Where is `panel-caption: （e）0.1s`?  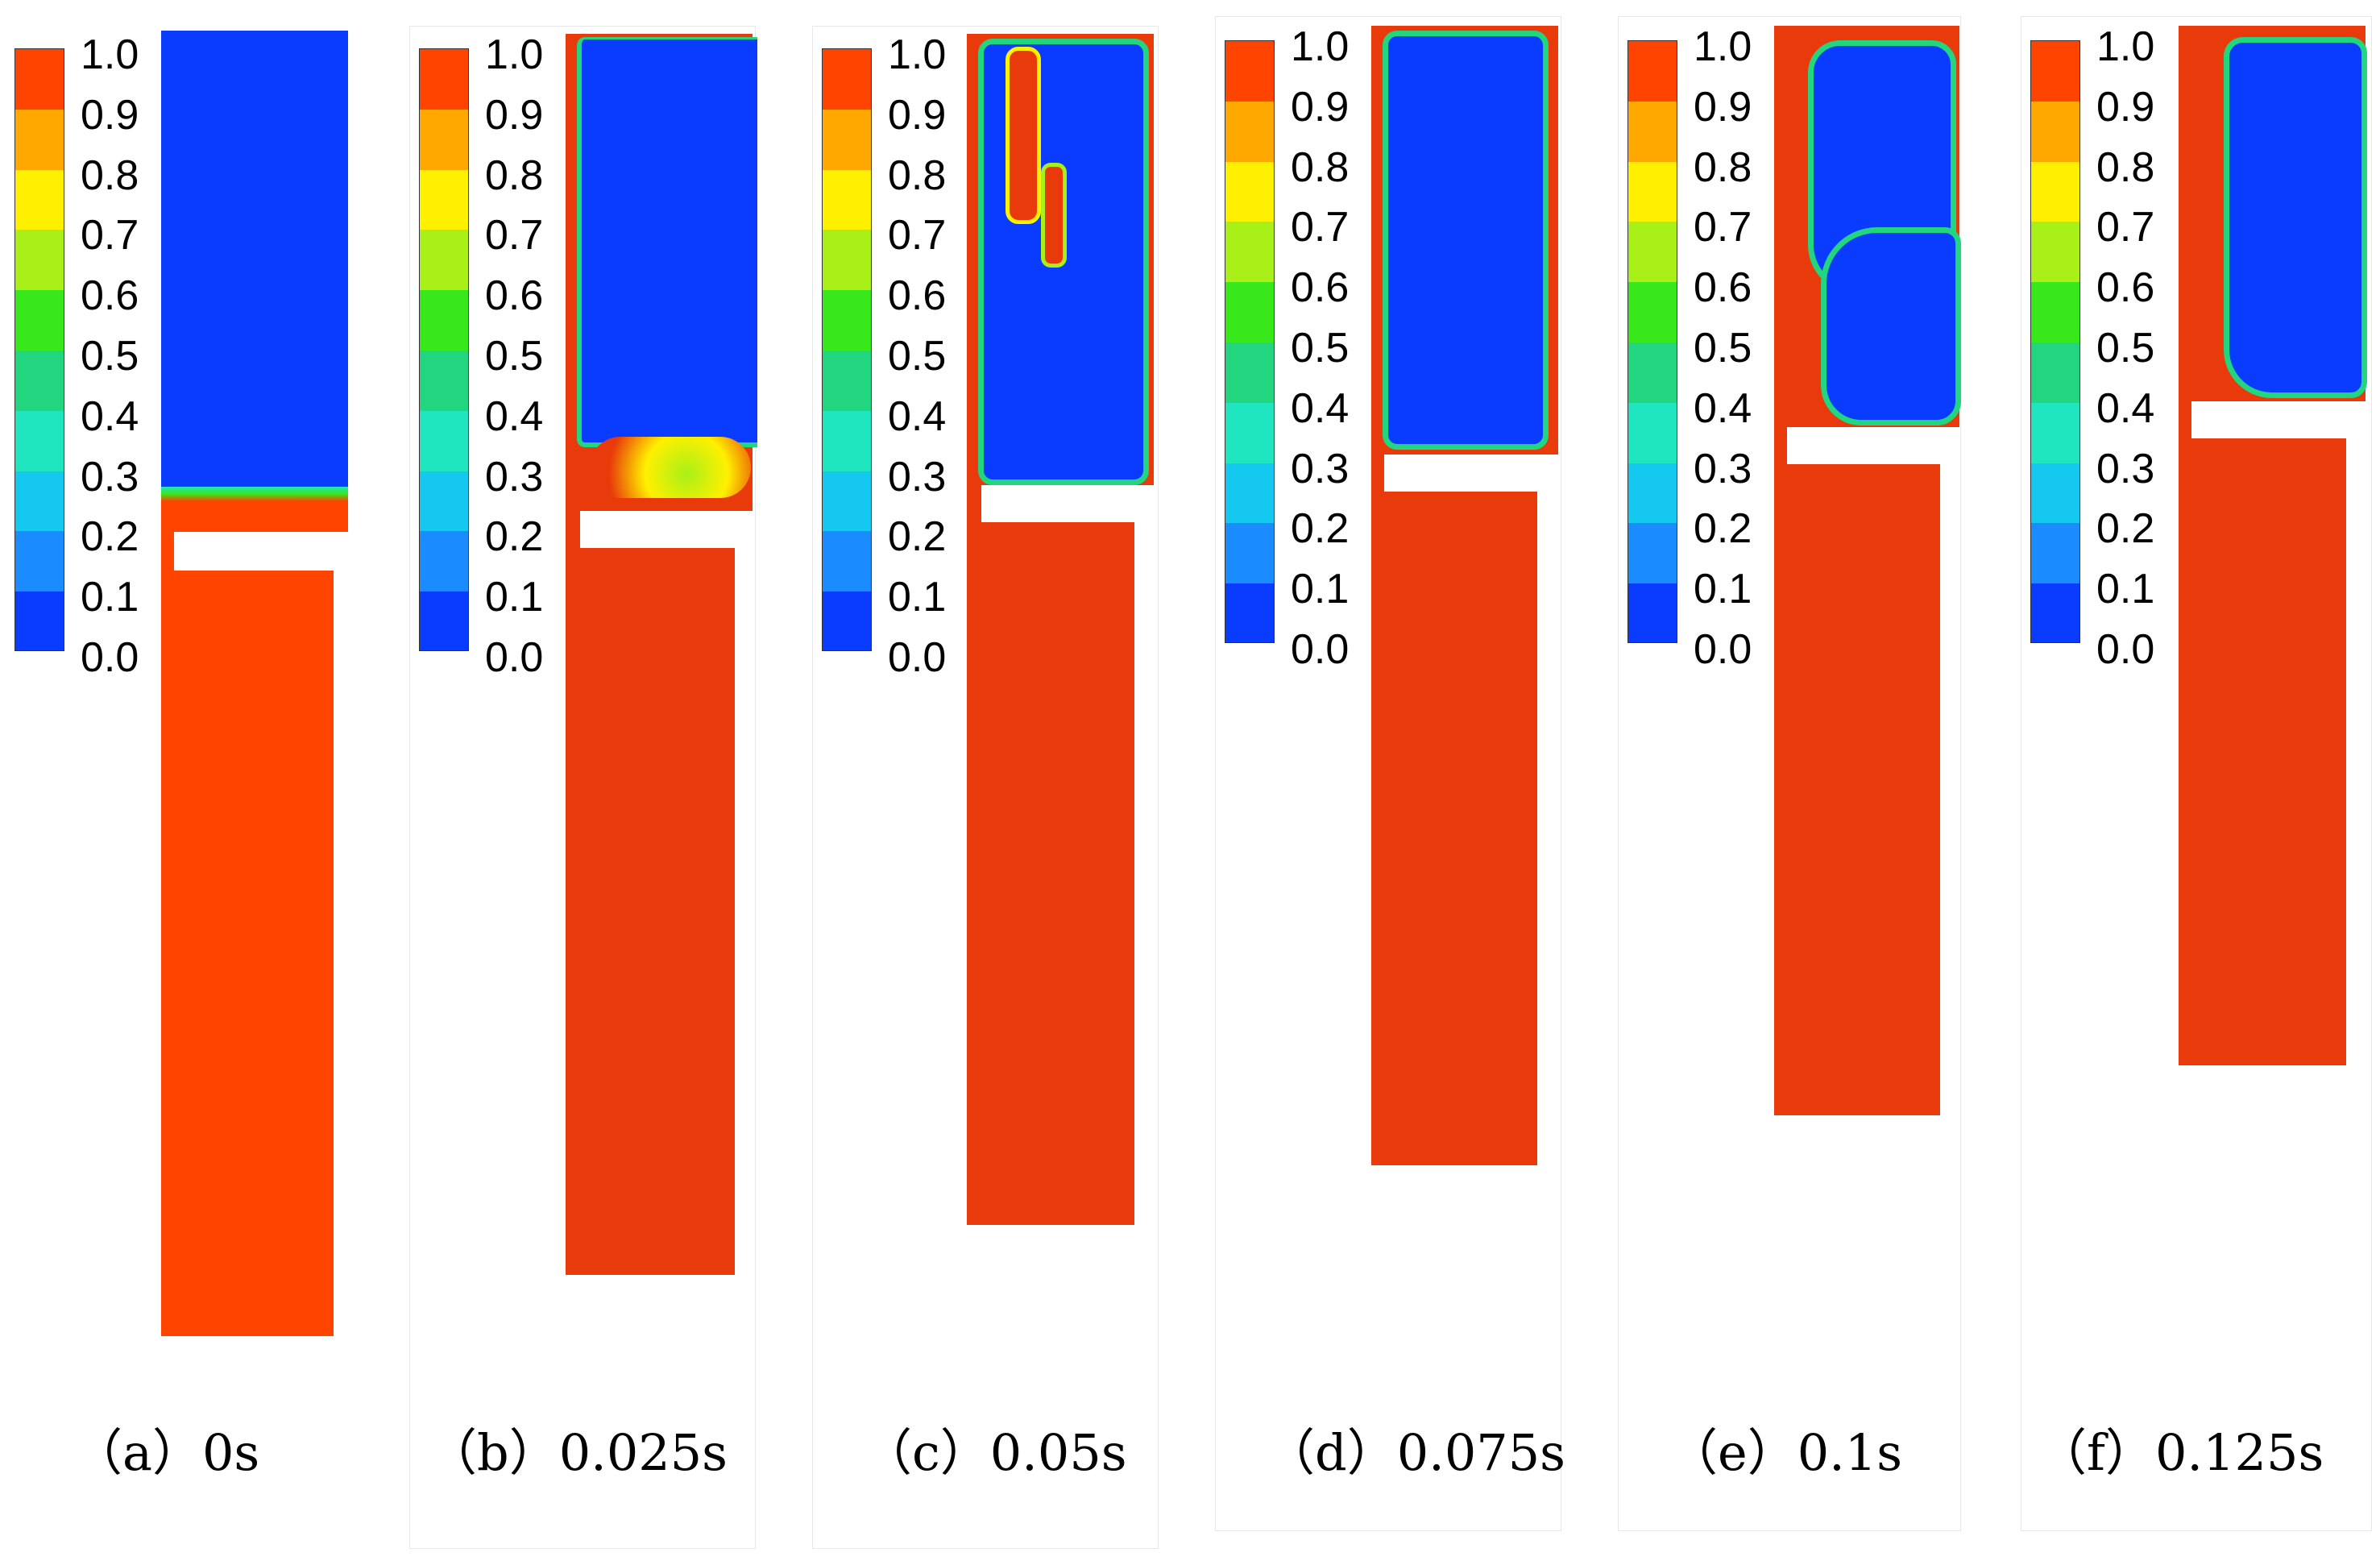 panel-caption: （e）0.1s is located at coordinates (1785, 1452).